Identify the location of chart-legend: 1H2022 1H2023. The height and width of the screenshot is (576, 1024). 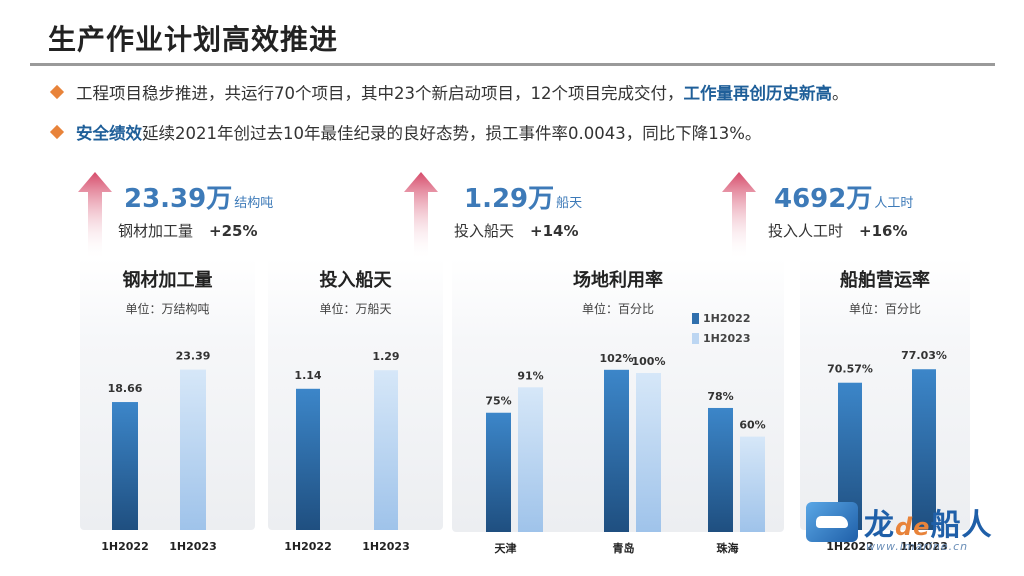
(721, 328).